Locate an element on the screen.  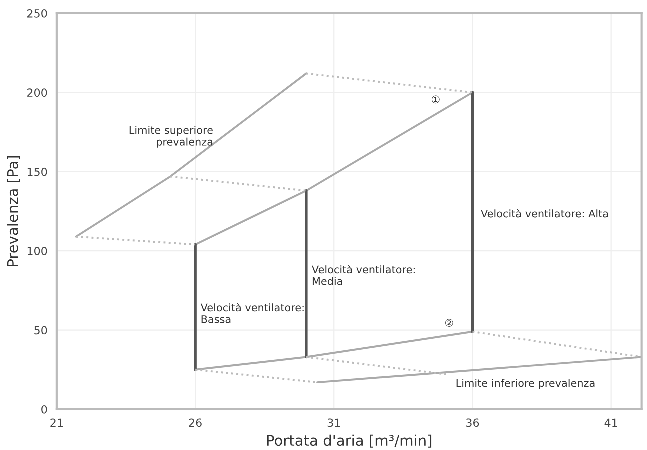
y-tick-label: 50 is located at coordinates (41, 330).